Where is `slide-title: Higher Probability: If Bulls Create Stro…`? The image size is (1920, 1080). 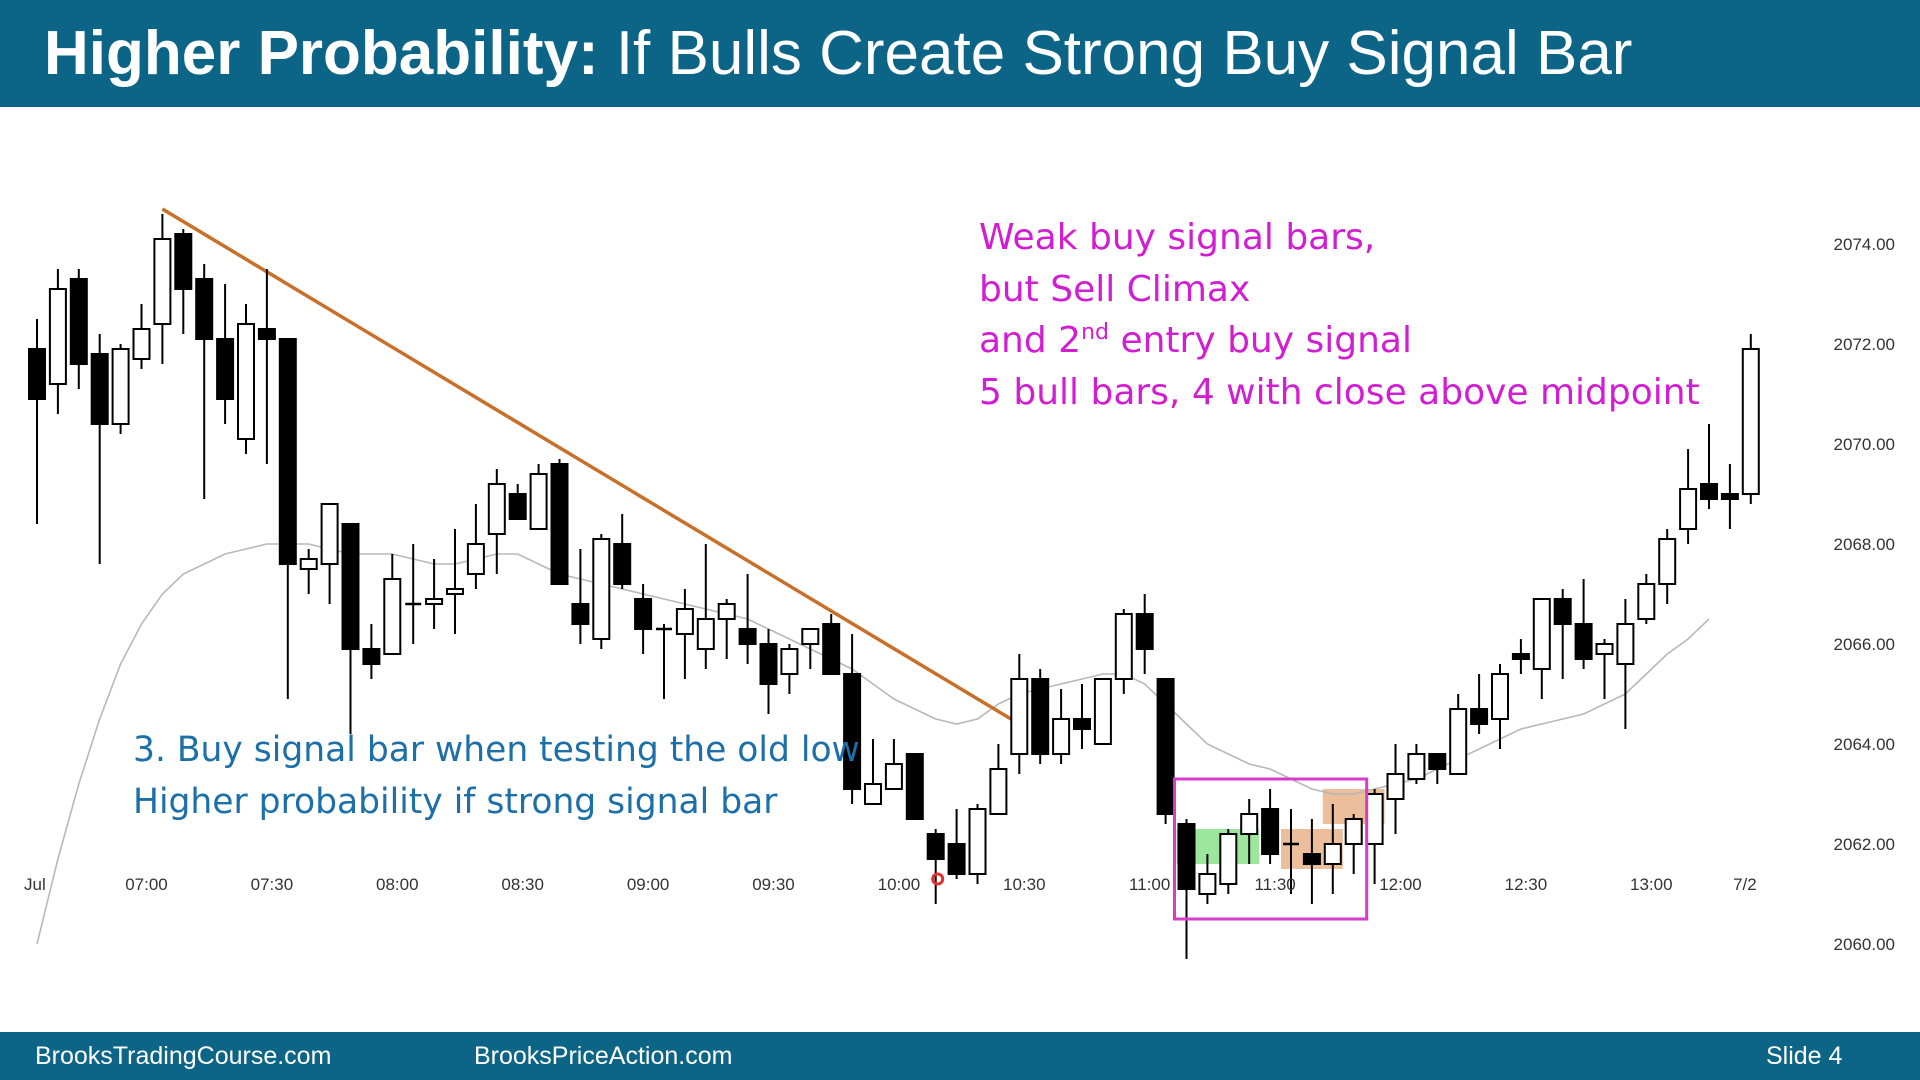
slide-title: Higher Probability: If Bulls Create Stro… is located at coordinates (838, 54).